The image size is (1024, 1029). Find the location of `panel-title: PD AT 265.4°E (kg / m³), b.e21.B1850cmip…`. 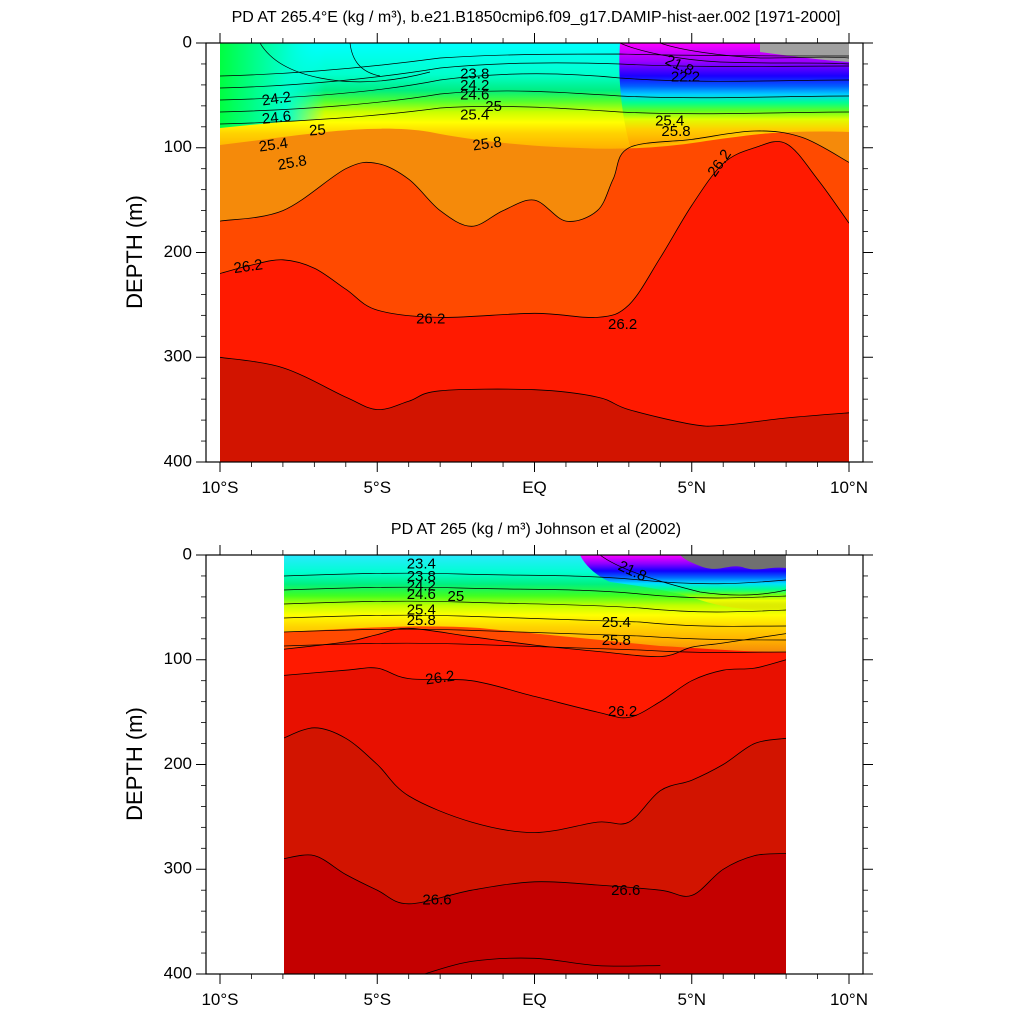

panel-title: PD AT 265.4°E (kg / m³), b.e21.B1850cmip… is located at coordinates (536, 17).